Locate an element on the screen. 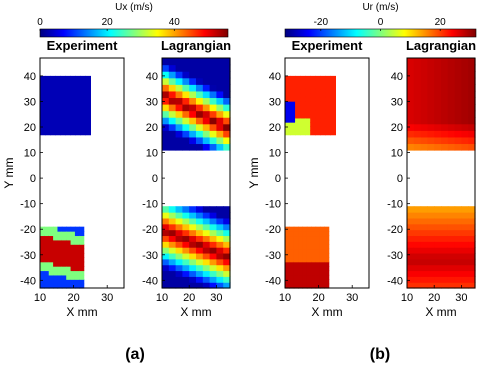 Image resolution: width=482 pixels, height=368 pixels. p0s0-title: Experiment is located at coordinates (82, 45).